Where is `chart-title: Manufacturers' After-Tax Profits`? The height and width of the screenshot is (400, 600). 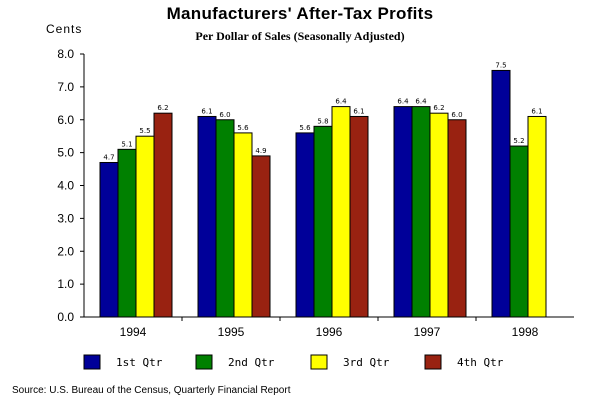 chart-title: Manufacturers' After-Tax Profits is located at coordinates (300, 13).